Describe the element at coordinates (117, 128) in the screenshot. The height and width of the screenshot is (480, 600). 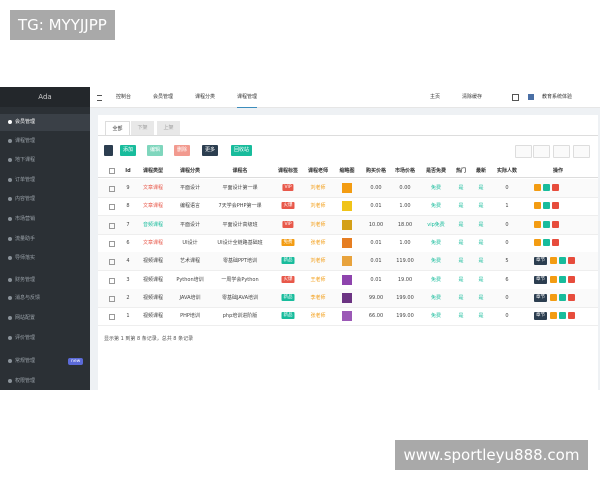
I see `tab: 全部` at that location.